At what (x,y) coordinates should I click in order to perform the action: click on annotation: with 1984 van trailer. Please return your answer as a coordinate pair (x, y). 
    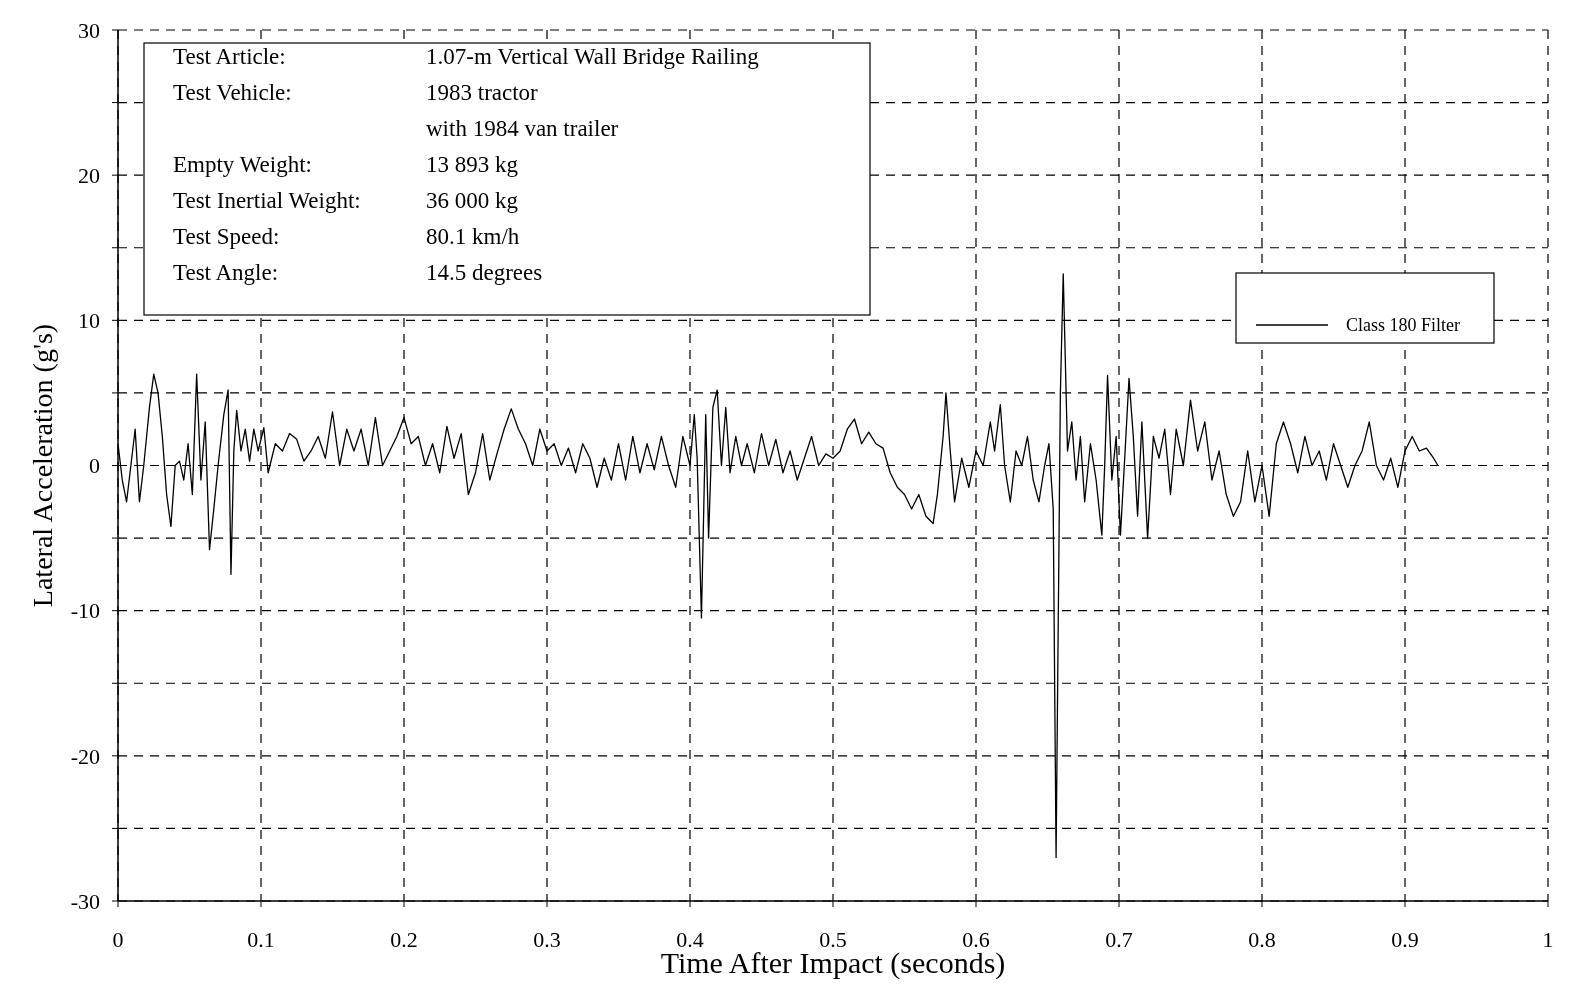
    Looking at the image, I should click on (522, 128).